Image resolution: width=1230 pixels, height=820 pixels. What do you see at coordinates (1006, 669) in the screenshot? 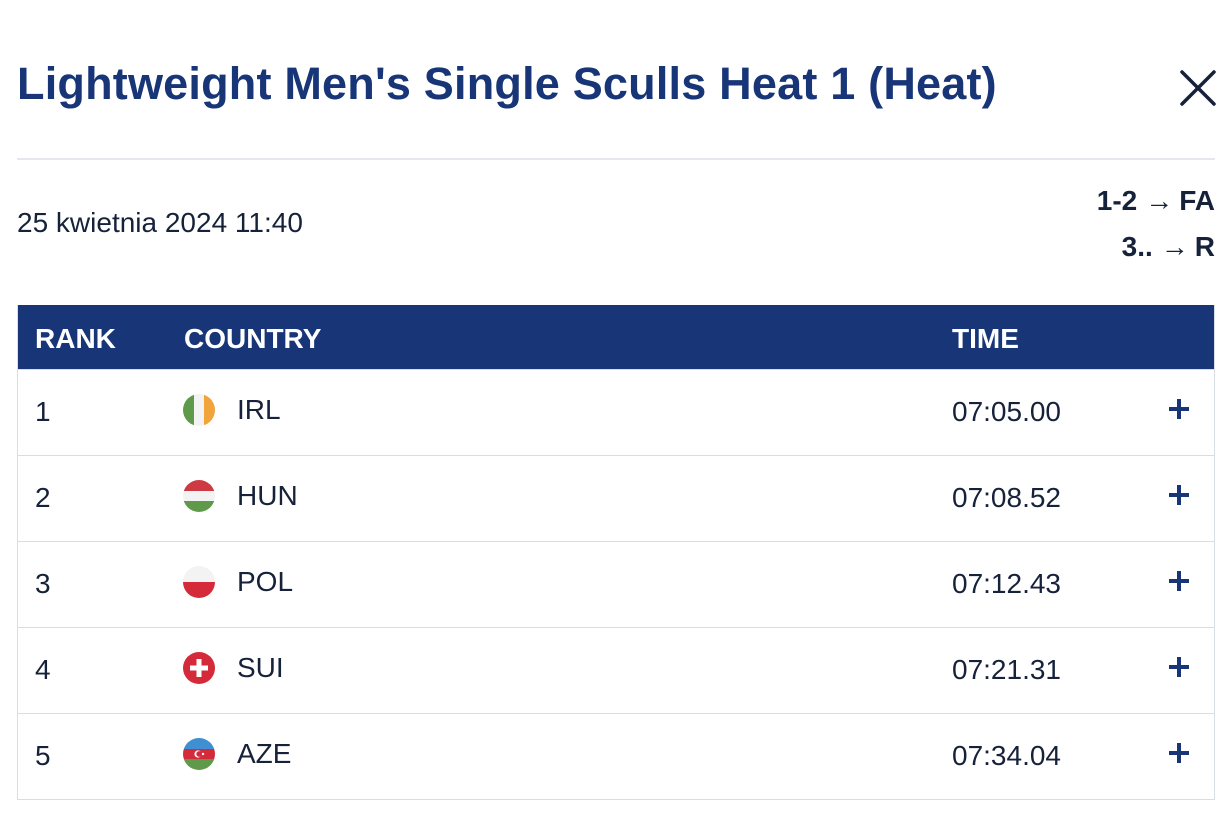
I see `time-cell: 07:21.31` at bounding box center [1006, 669].